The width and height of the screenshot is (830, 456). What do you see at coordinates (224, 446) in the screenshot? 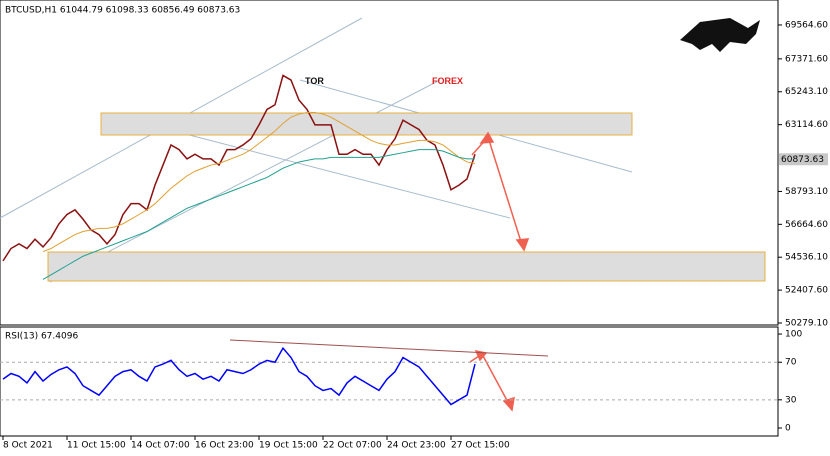
I see `x-tick-label: 16 Oct 23:00` at bounding box center [224, 446].